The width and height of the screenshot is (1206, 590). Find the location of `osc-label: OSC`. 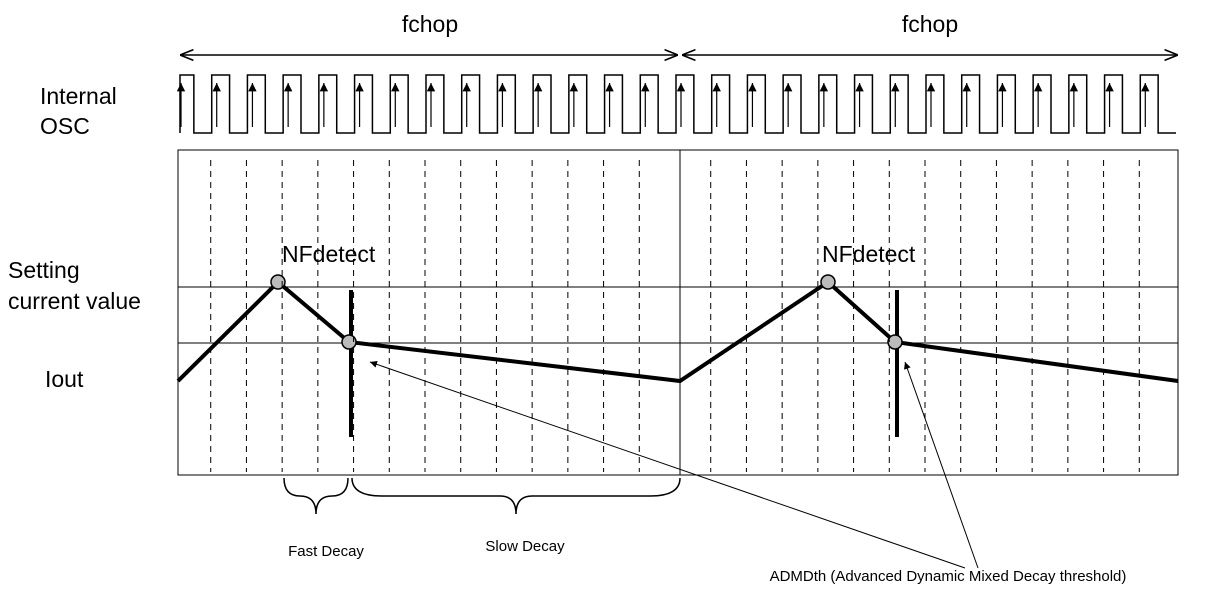

osc-label: OSC is located at coordinates (65, 126).